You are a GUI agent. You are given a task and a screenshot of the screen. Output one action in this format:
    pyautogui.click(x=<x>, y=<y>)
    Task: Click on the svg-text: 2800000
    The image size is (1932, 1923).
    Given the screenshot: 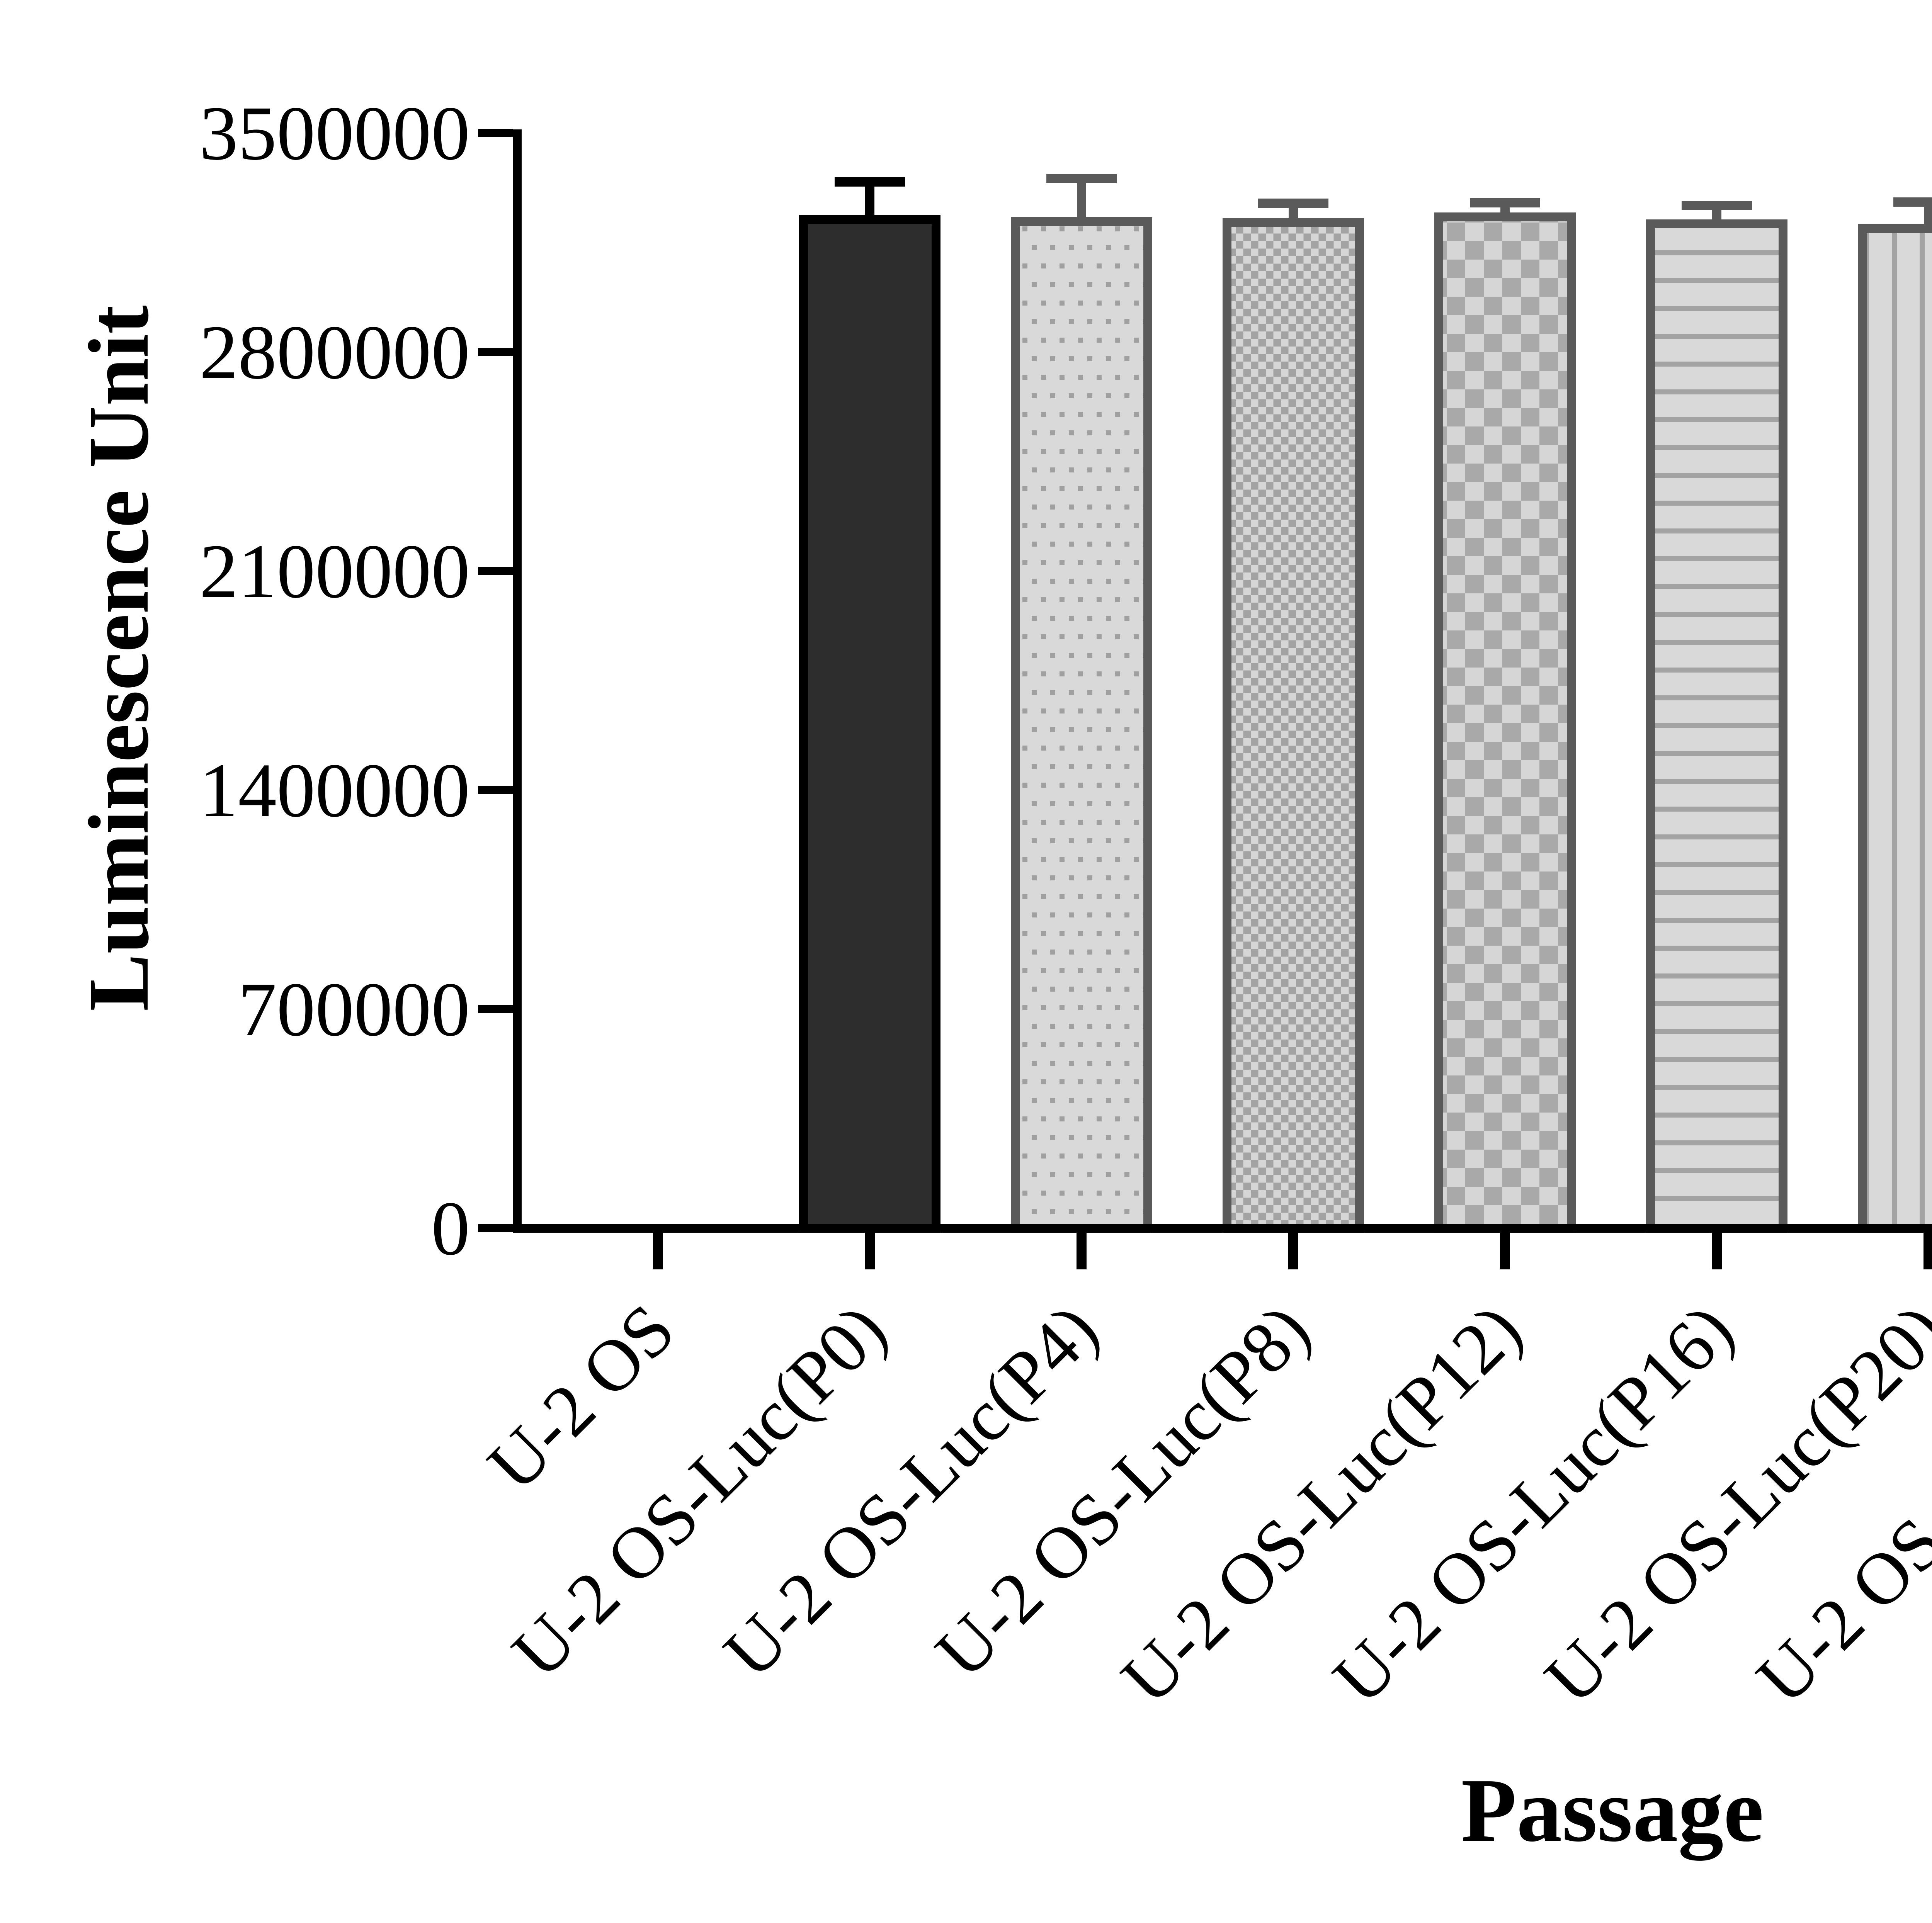 What is the action you would take?
    pyautogui.click(x=335, y=352)
    